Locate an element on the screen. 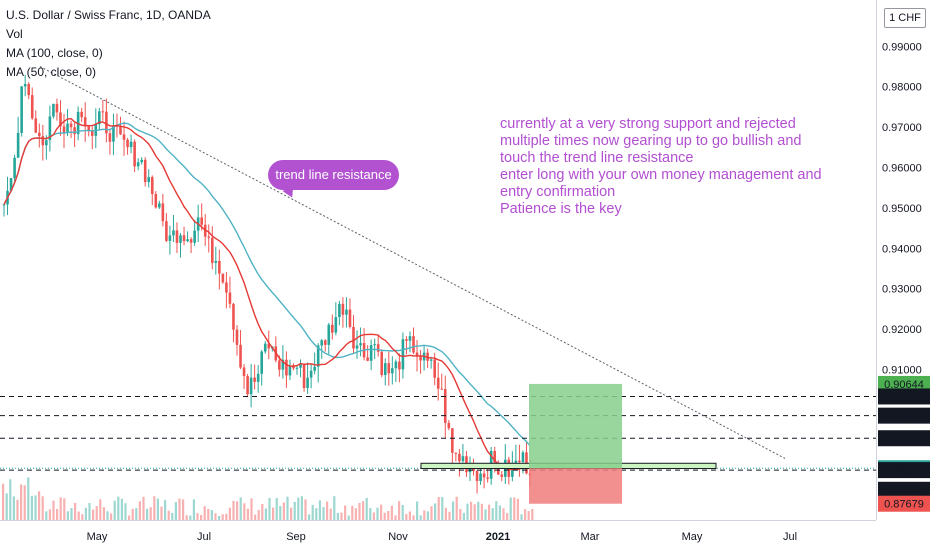 Image resolution: width=932 pixels, height=550 pixels. price-tick-label: 0.98000 is located at coordinates (902, 88).